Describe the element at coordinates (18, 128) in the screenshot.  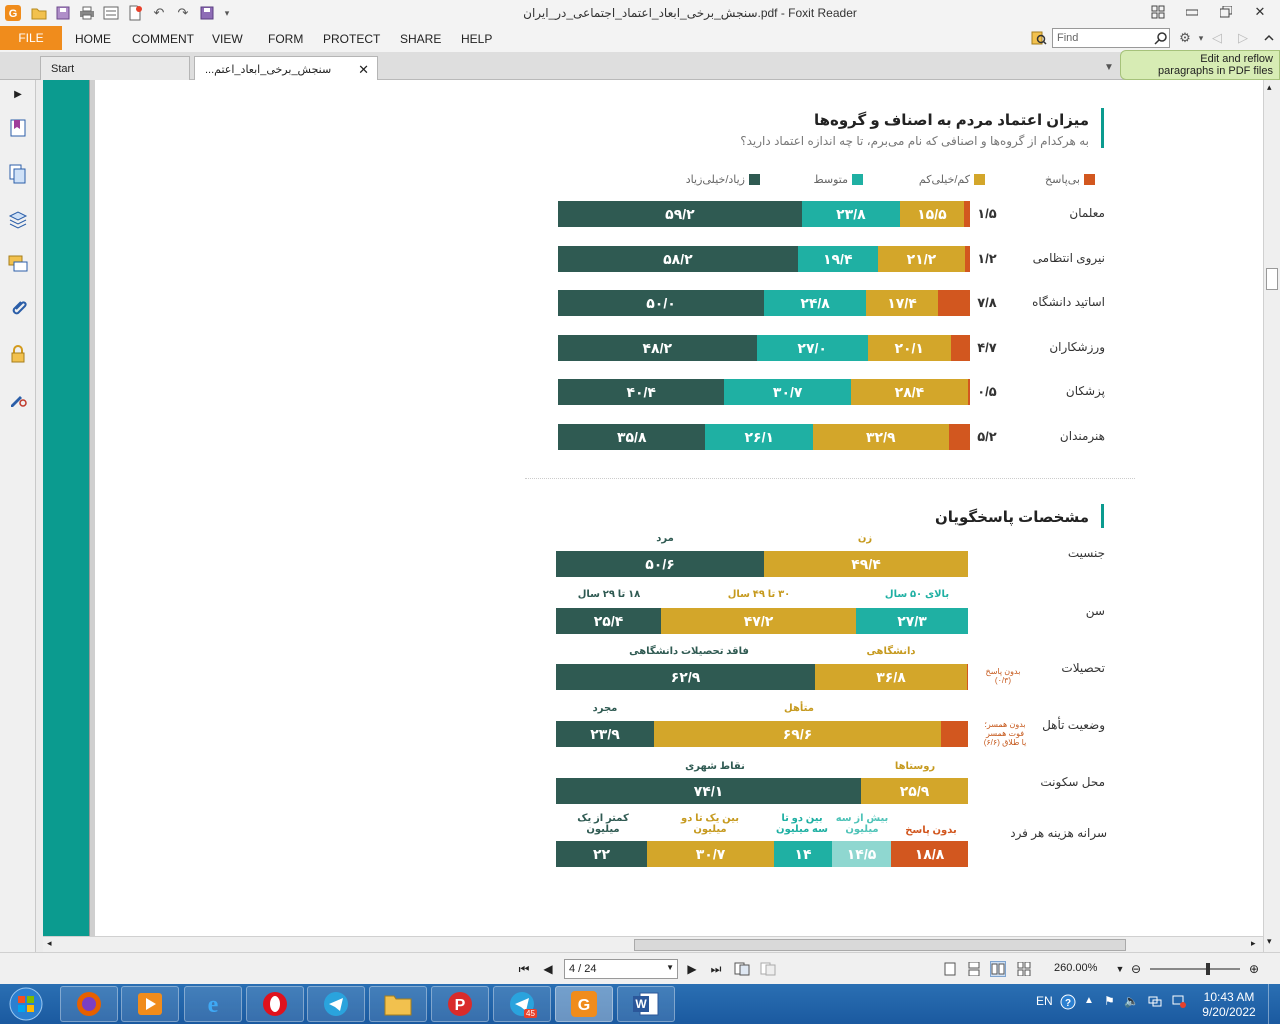
I see `bookmarks-icon` at that location.